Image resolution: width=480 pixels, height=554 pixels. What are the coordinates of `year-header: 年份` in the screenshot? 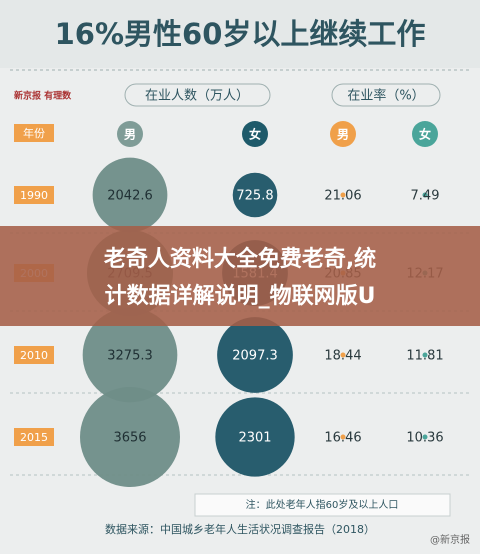 It's located at (34, 133).